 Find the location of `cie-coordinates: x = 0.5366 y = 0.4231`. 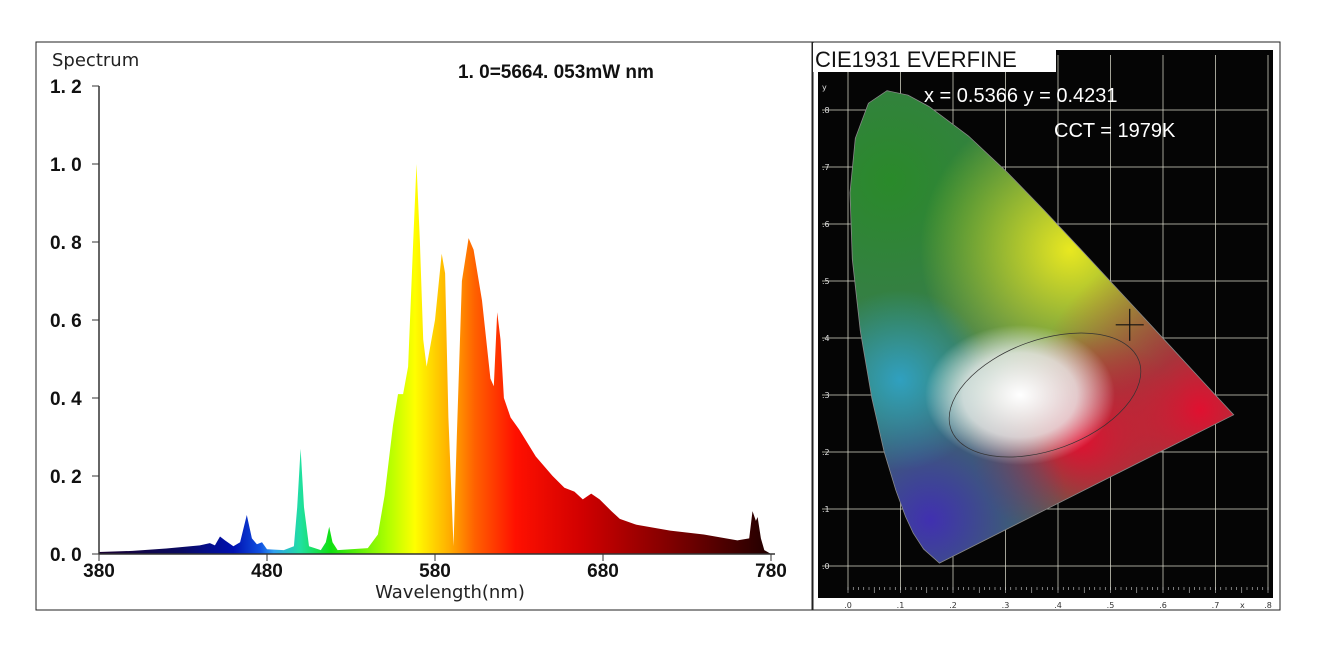

cie-coordinates: x = 0.5366 y = 0.4231 is located at coordinates (1021, 96).